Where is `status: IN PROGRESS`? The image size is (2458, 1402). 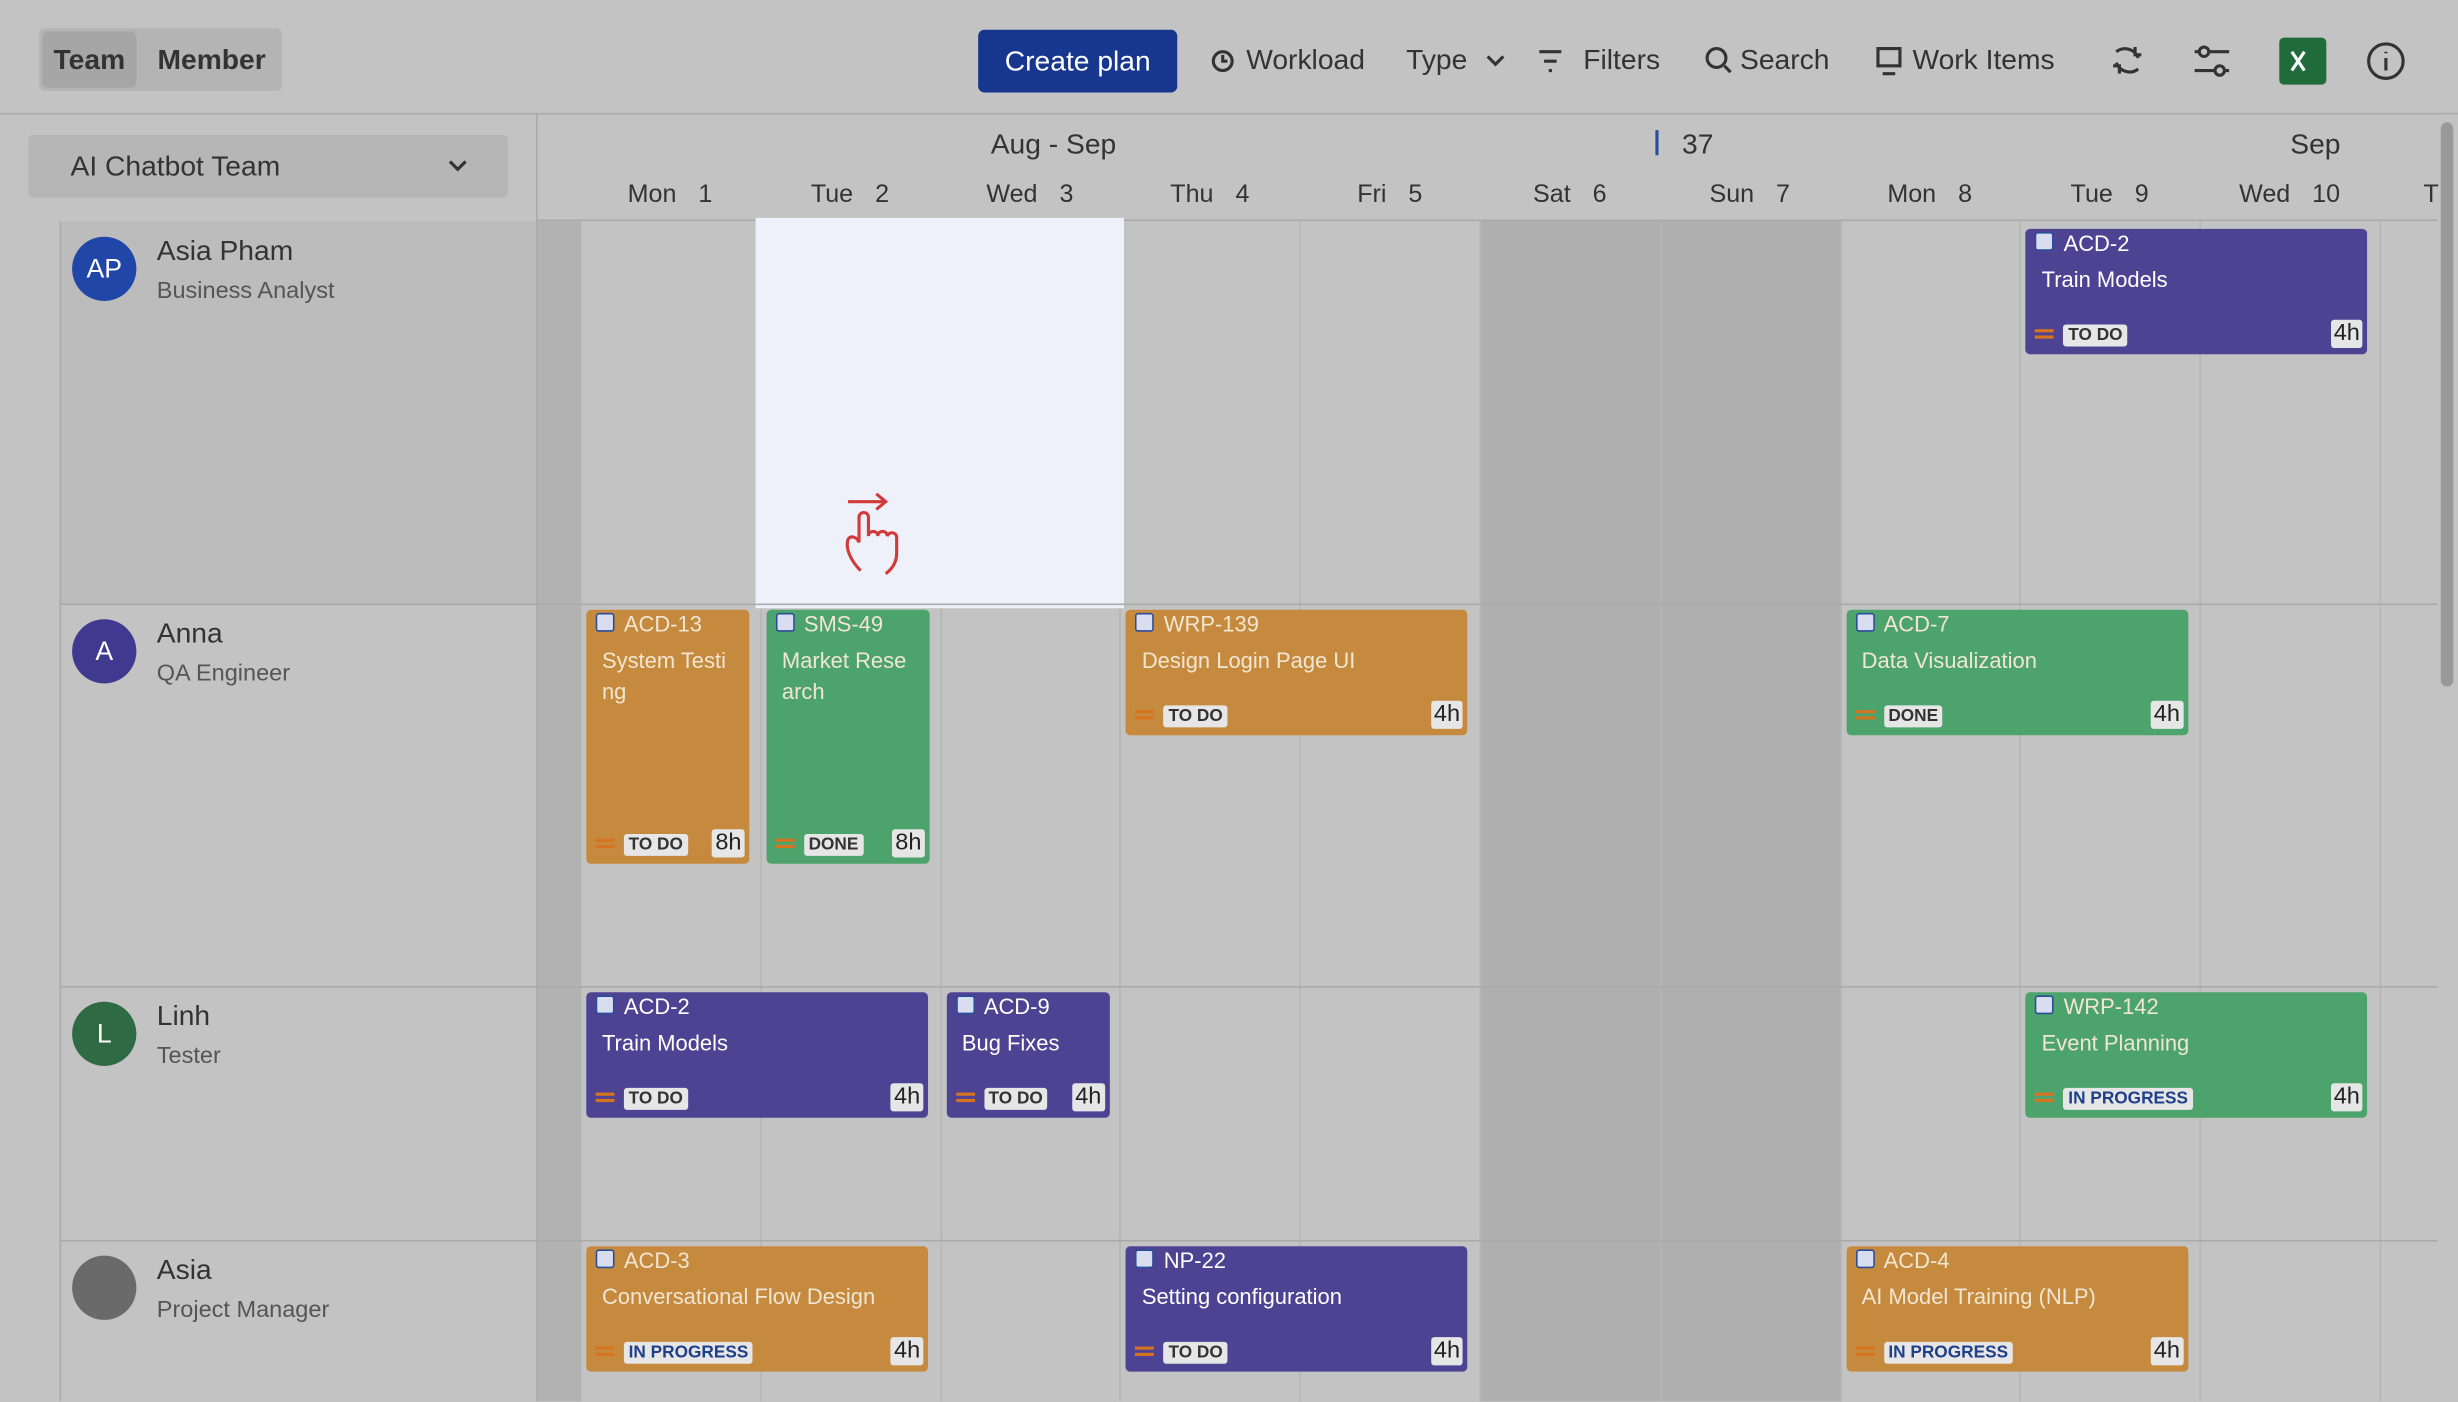 status: IN PROGRESS is located at coordinates (2128, 1098).